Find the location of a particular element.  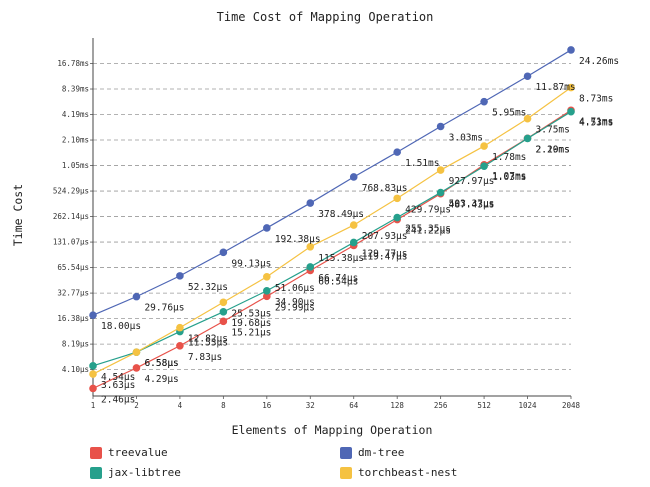

legend-item-dm-tree: dm-tree is located at coordinates (372, 452).